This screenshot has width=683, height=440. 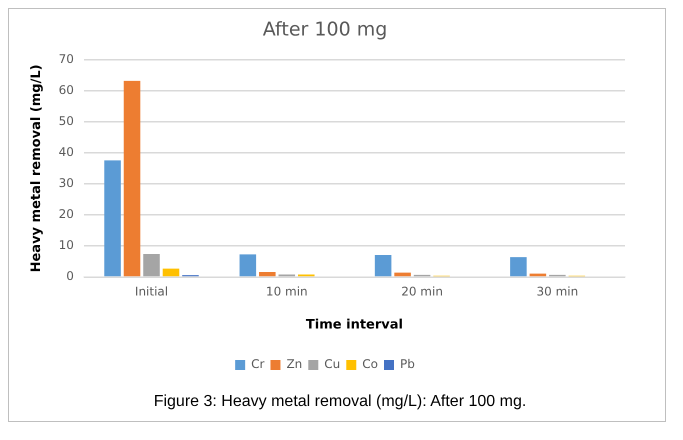 What do you see at coordinates (332, 364) in the screenshot?
I see `legend-label: Cu` at bounding box center [332, 364].